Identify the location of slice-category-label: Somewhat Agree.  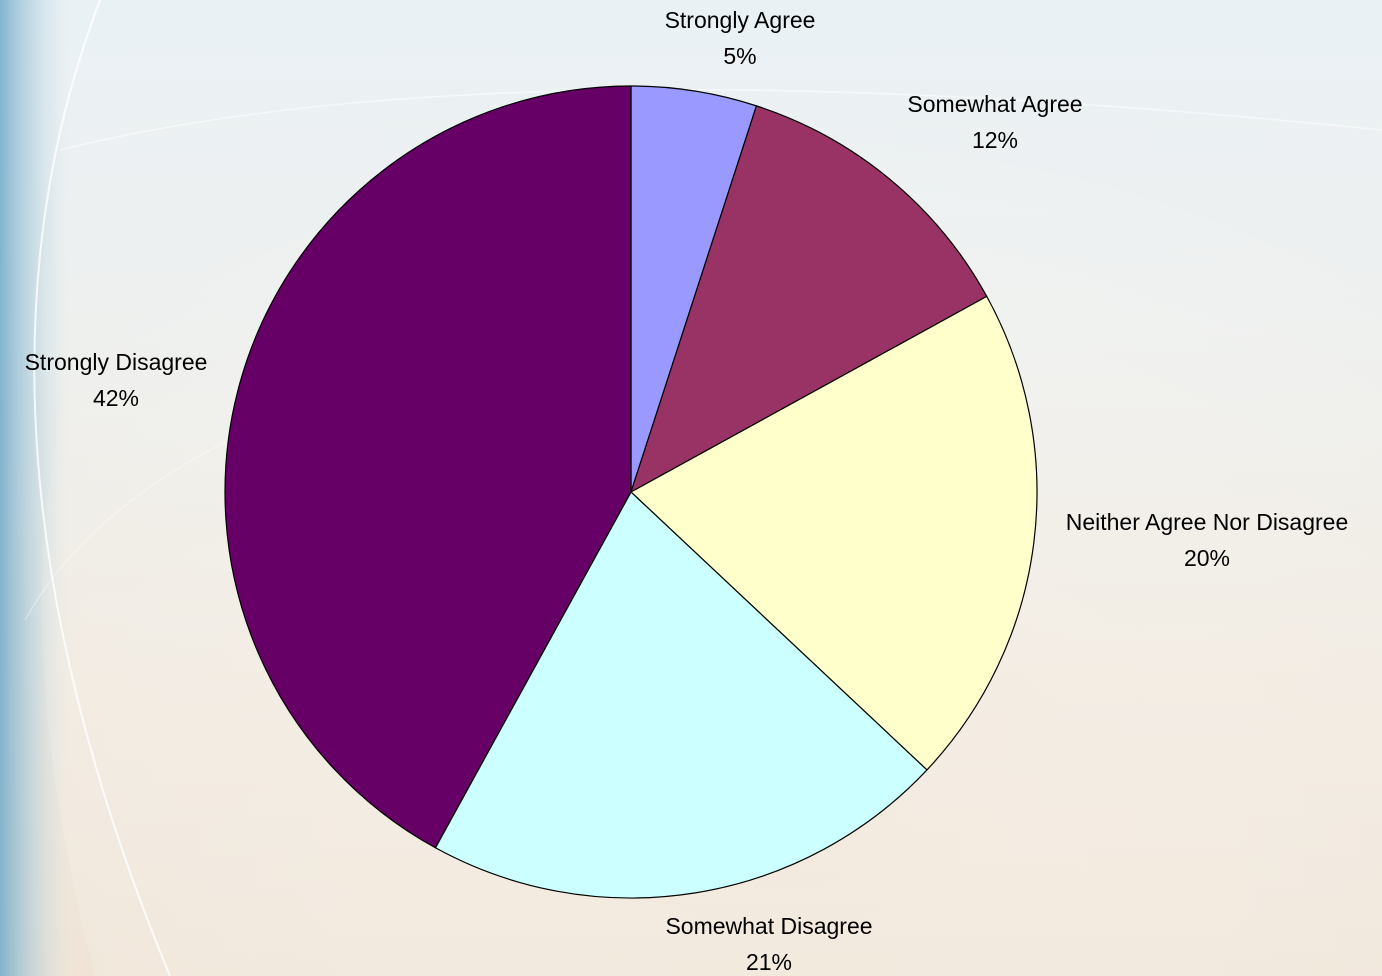
(994, 104).